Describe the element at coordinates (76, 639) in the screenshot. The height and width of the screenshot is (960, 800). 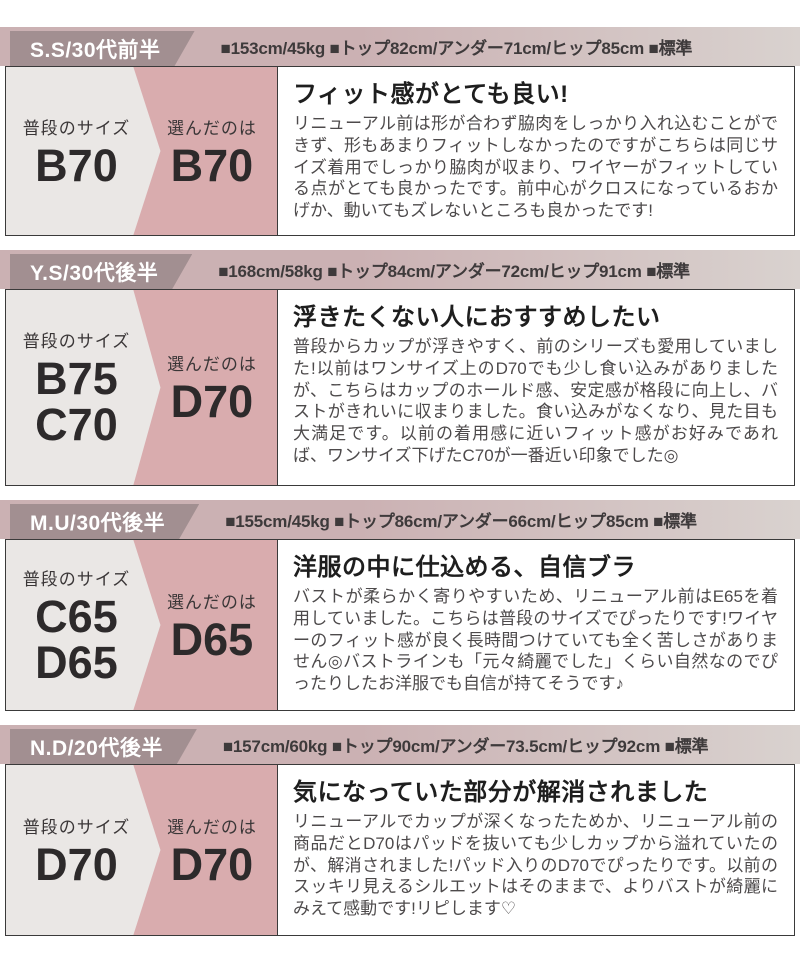
I see `usual-size-value: C65 D65` at that location.